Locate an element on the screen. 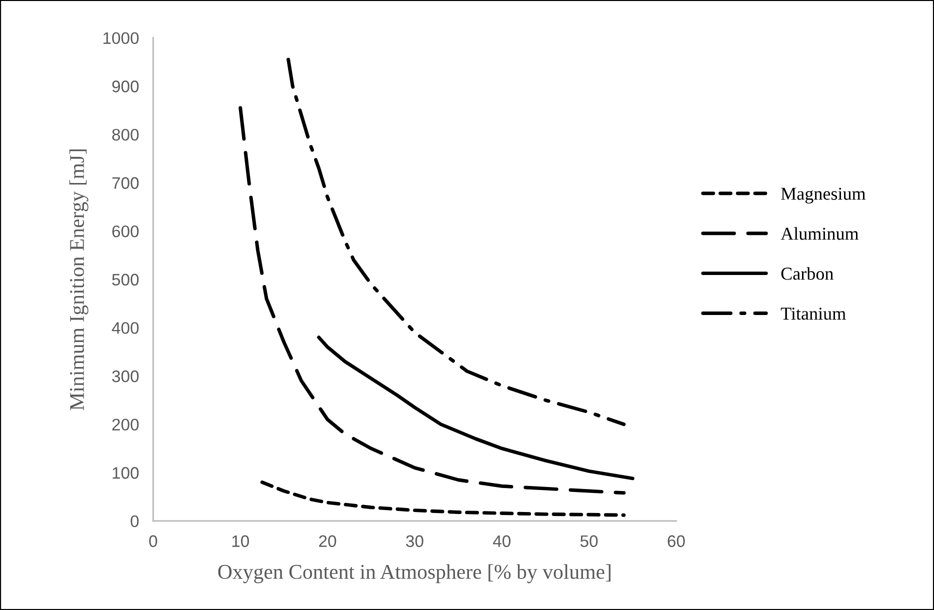  y-tick-label: 100 is located at coordinates (125, 473).